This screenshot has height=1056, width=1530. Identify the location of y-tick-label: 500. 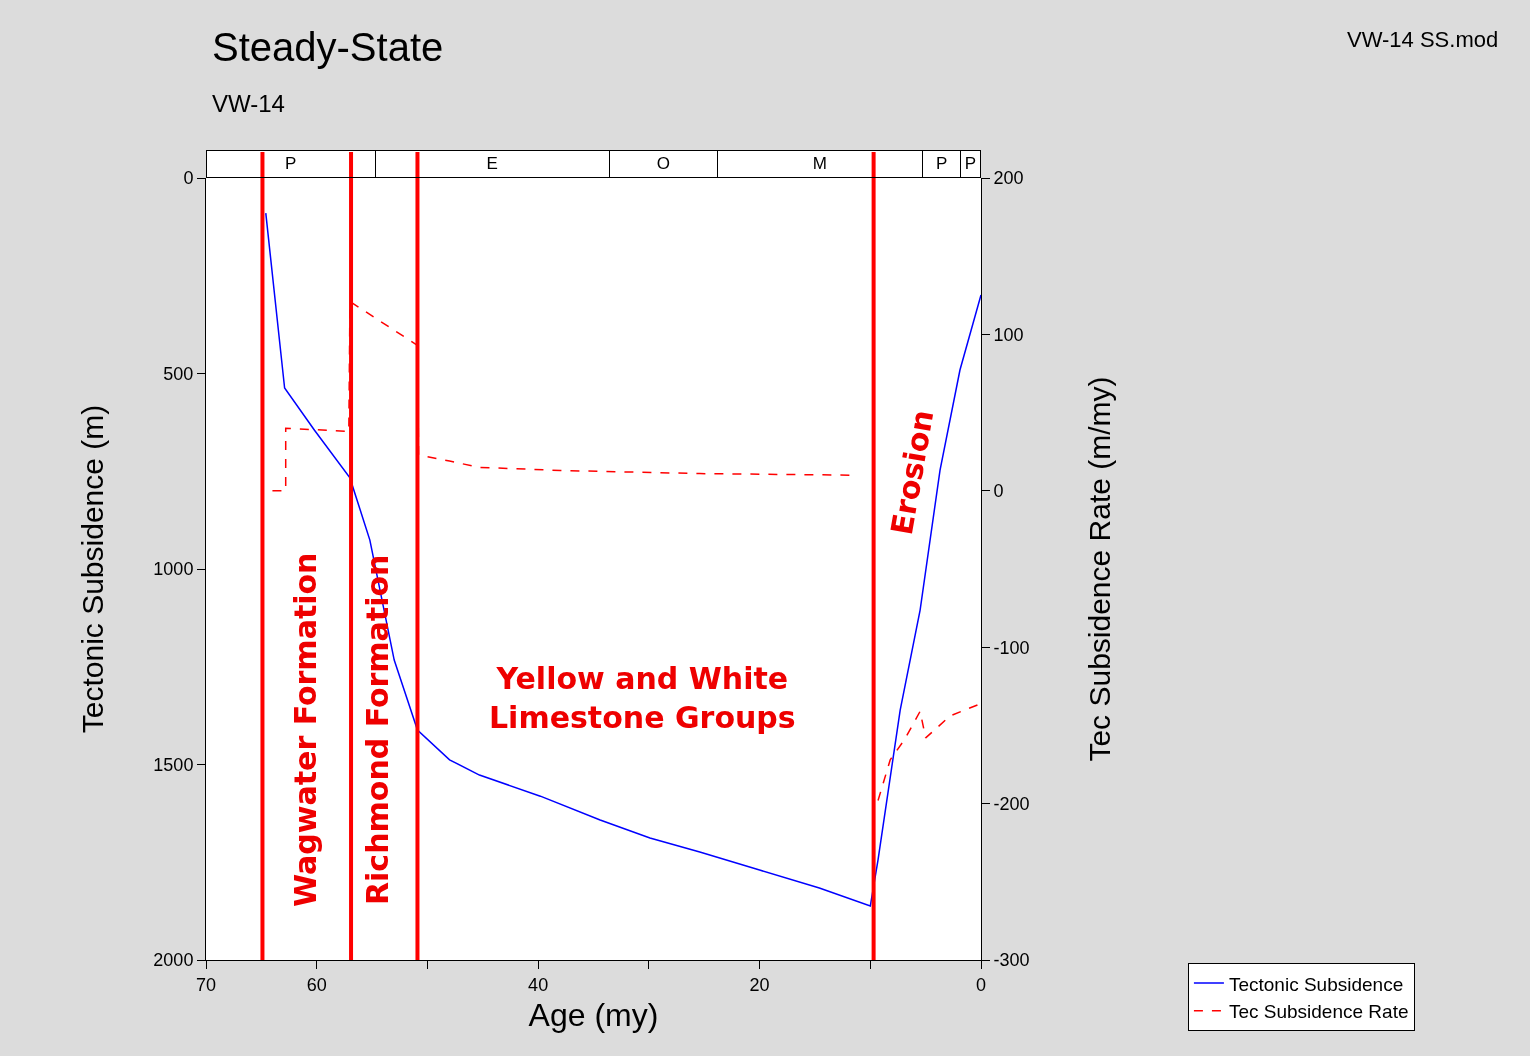
(178, 373).